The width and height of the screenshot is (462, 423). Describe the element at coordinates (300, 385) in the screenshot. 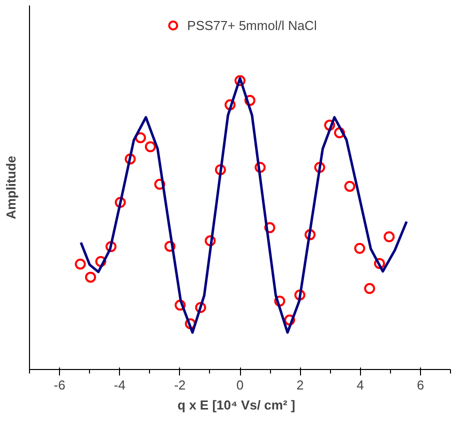

I see `x-tick-label: 2` at that location.